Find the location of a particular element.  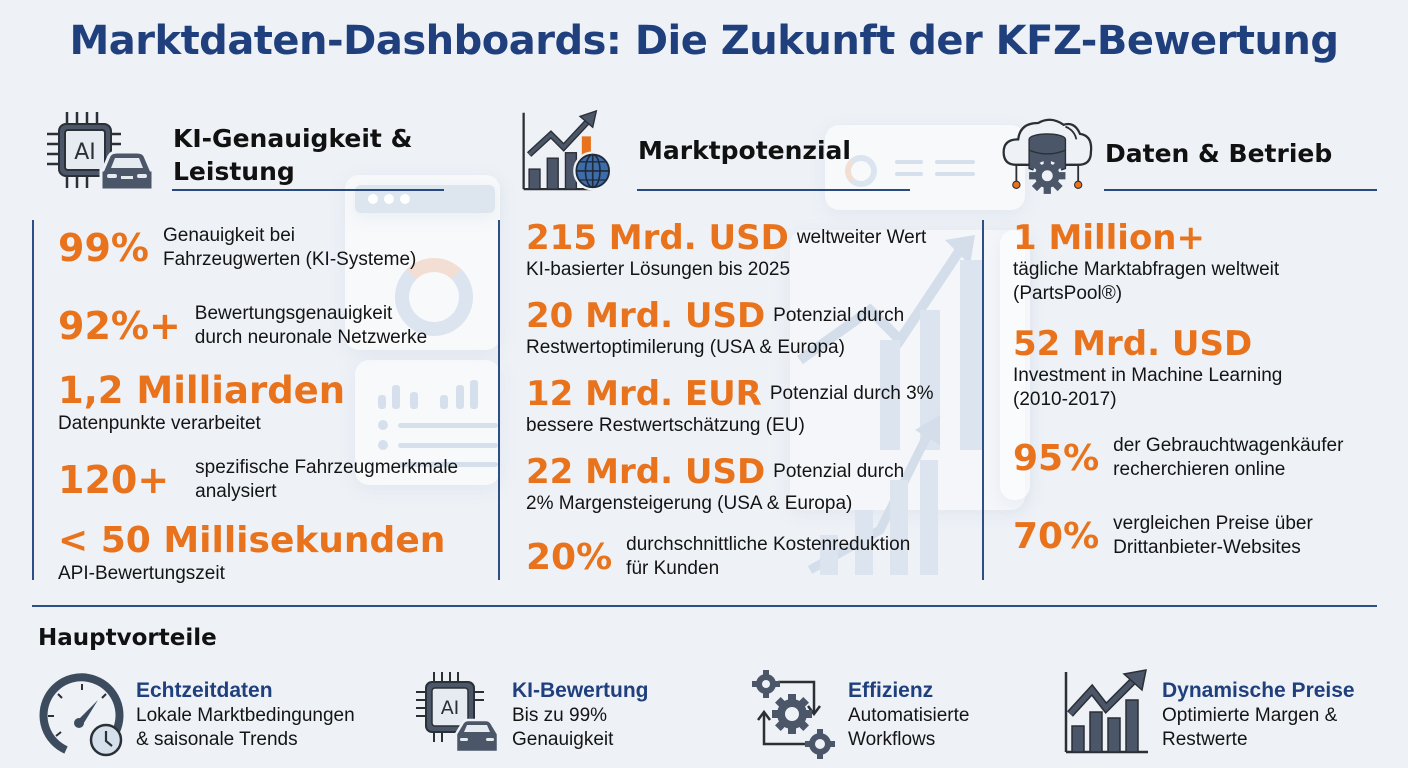

stat-value: 1,2 Milliarden is located at coordinates (202, 390).